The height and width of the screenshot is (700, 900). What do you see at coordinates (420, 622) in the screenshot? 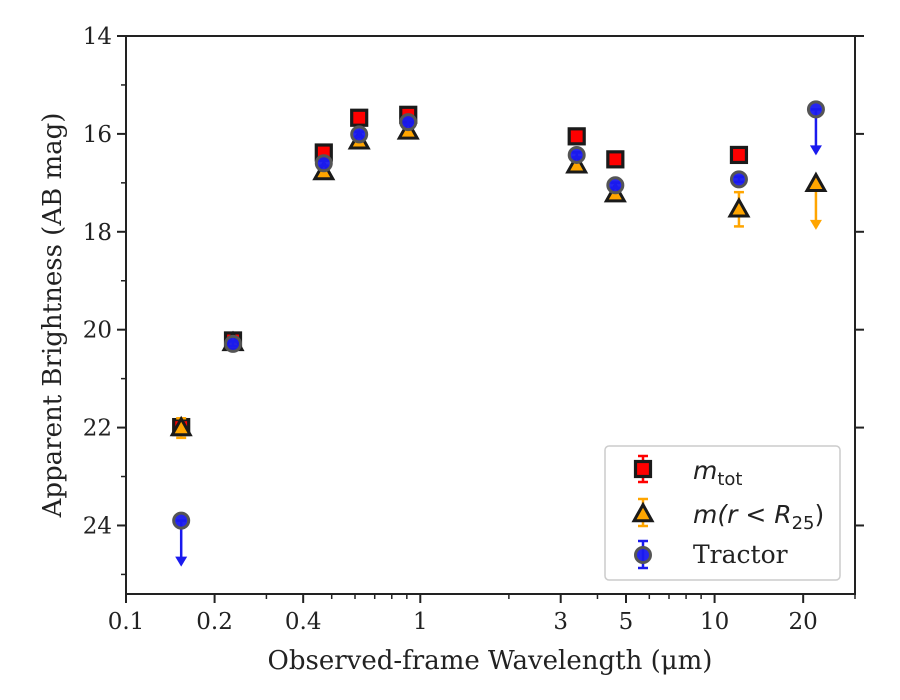
I see `x-tick-label: 1` at bounding box center [420, 622].